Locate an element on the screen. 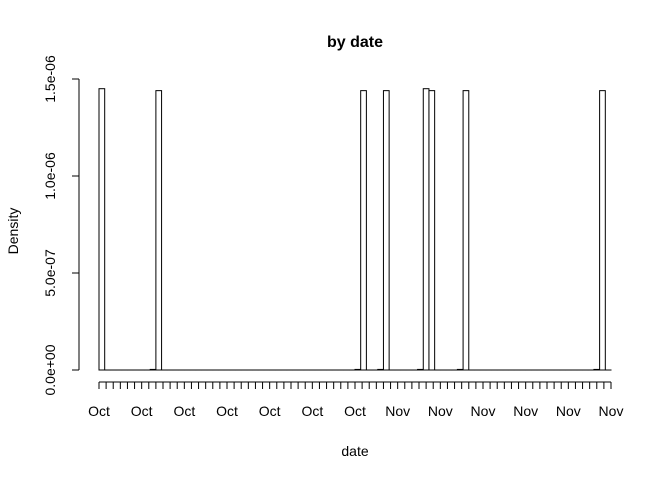  y-tick-label: 5.0e-07 is located at coordinates (50, 273).